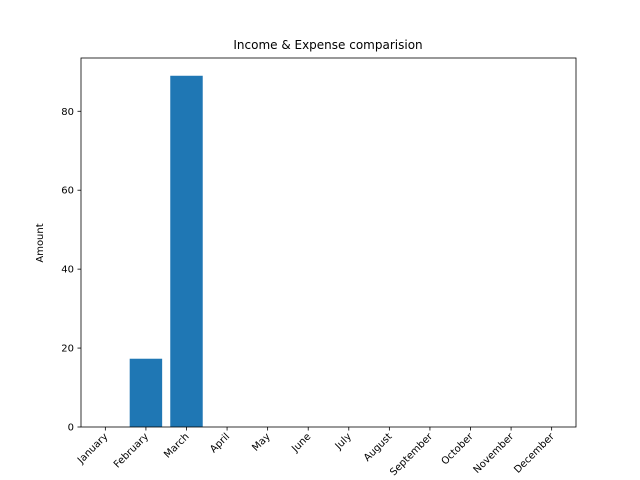 The image size is (640, 480). Describe the element at coordinates (71, 428) in the screenshot. I see `y-tick-label: 0` at that location.